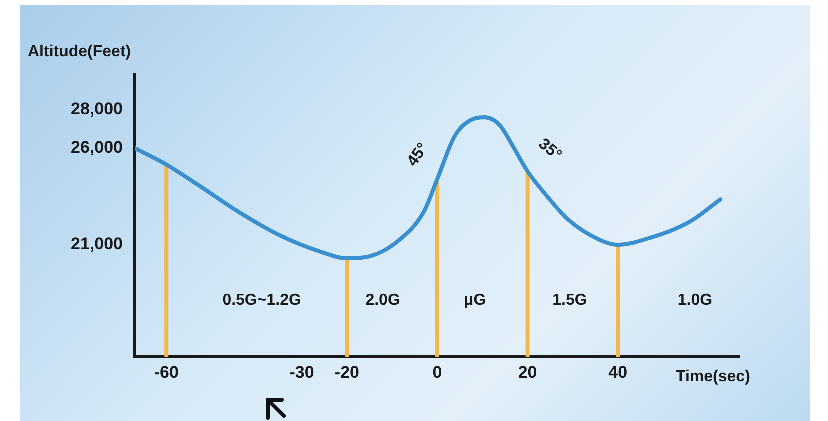 The image size is (828, 421). What do you see at coordinates (695, 301) in the screenshot?
I see `annotation: 1.0G` at bounding box center [695, 301].